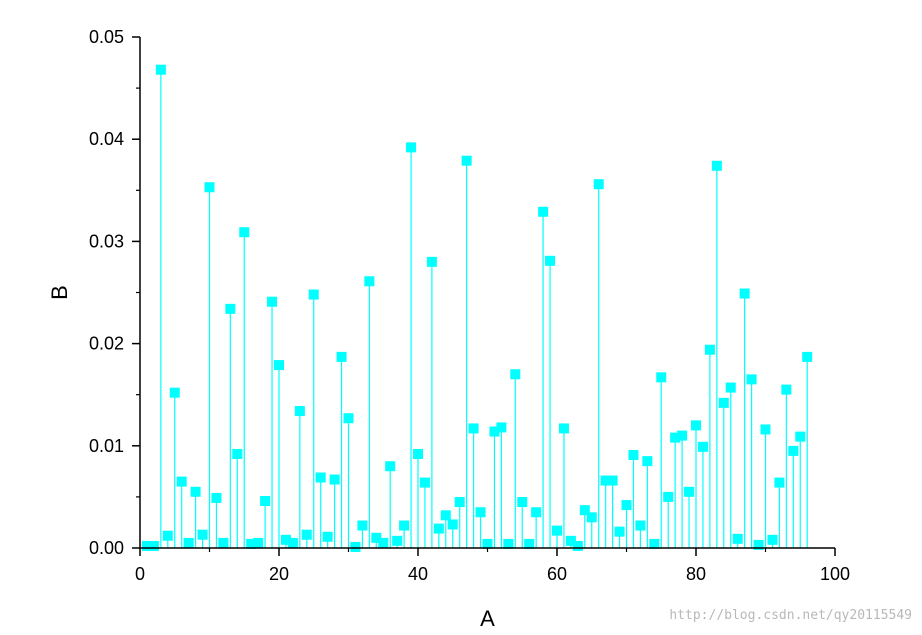 This screenshot has width=922, height=635. Describe the element at coordinates (106, 344) in the screenshot. I see `y-tick-label: 0.02` at that location.